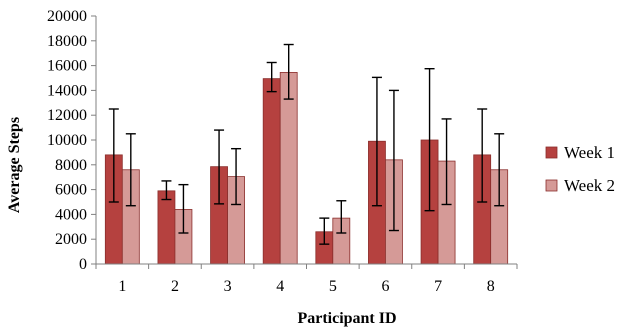 This screenshot has width=624, height=328. Describe the element at coordinates (122, 286) in the screenshot. I see `x-tick-label: 1` at that location.